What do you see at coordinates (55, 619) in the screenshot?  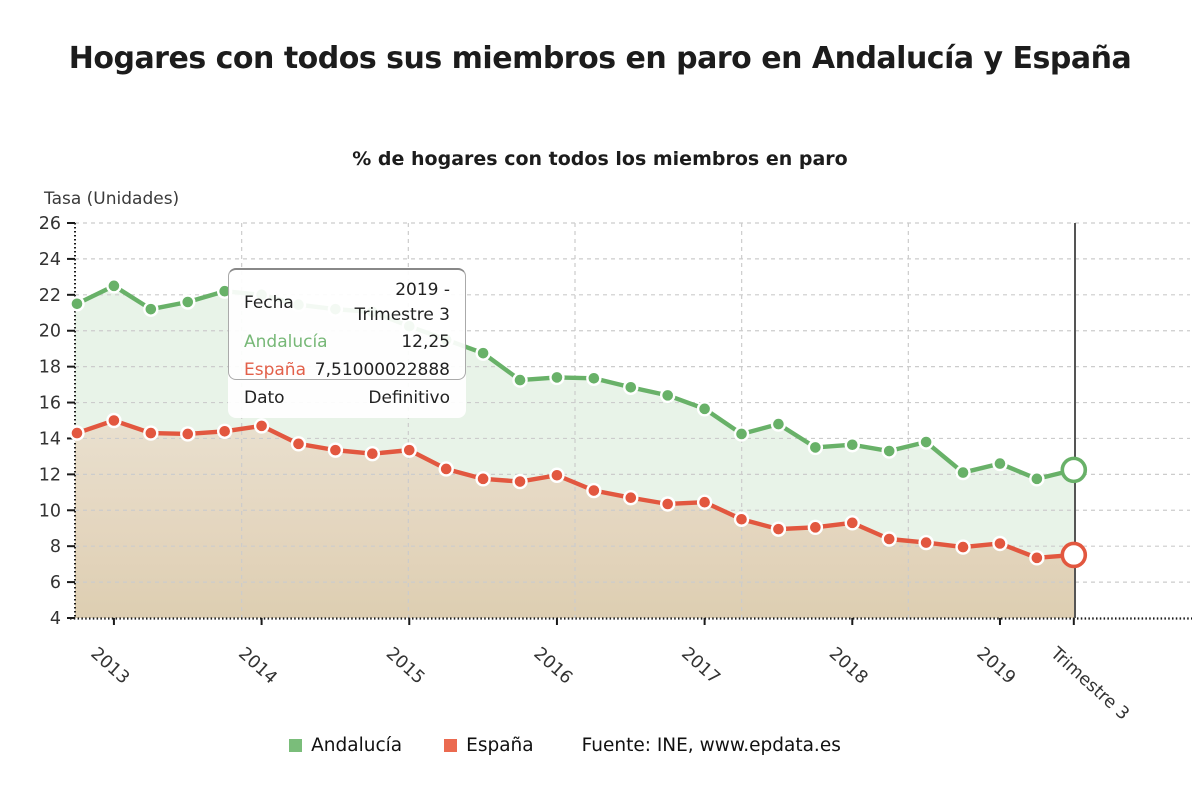 I see `y-tick-label: 4` at bounding box center [55, 619].